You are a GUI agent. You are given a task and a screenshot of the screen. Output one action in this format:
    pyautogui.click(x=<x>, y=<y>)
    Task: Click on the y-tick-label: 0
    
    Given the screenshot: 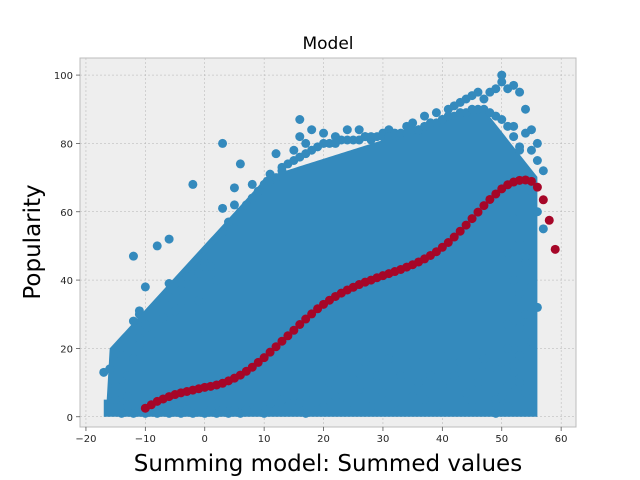 What is the action you would take?
    pyautogui.click(x=70, y=418)
    